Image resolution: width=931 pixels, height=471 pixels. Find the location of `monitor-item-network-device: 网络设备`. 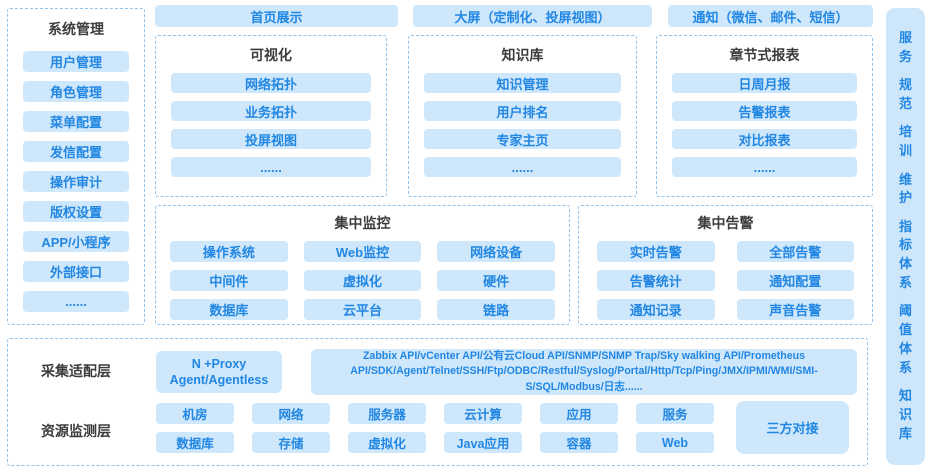

monitor-item-network-device: 网络设备 is located at coordinates (496, 251).